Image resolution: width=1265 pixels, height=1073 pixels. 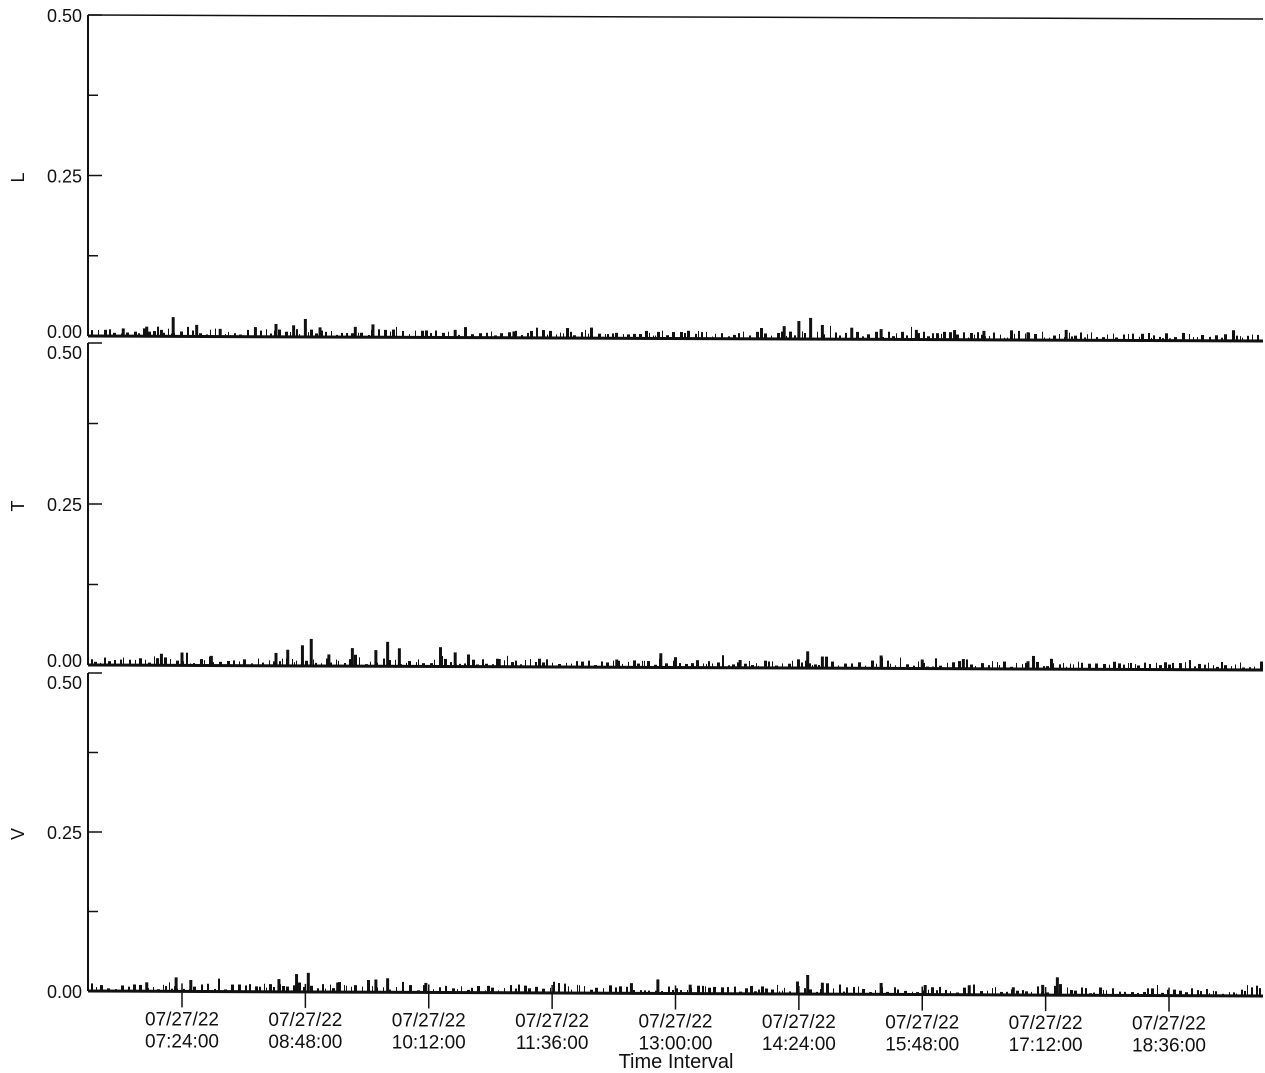 What do you see at coordinates (675, 333) in the screenshot?
I see `noise-texture` at bounding box center [675, 333].